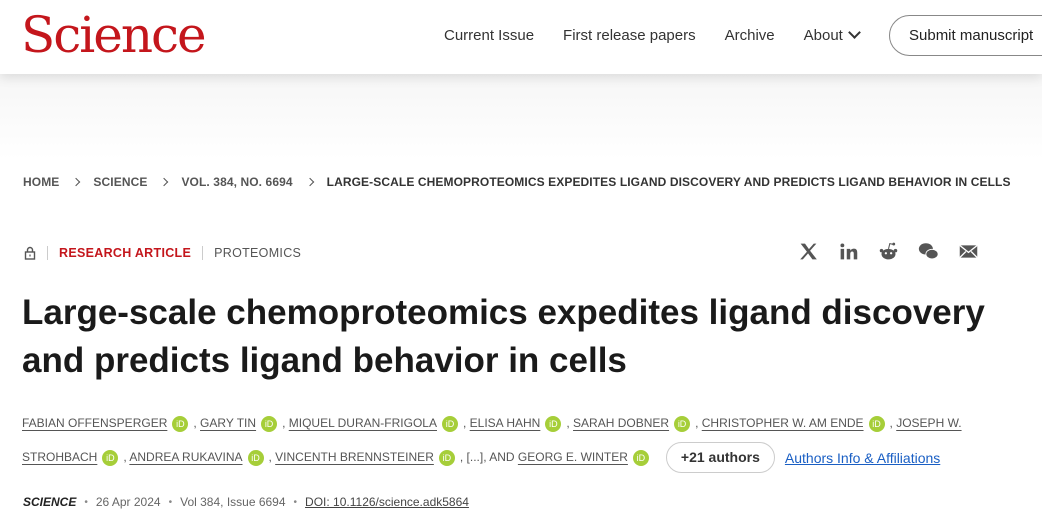 The image size is (1042, 518). What do you see at coordinates (720, 458) in the screenshot?
I see `more-authors-button: +21 authors` at bounding box center [720, 458].